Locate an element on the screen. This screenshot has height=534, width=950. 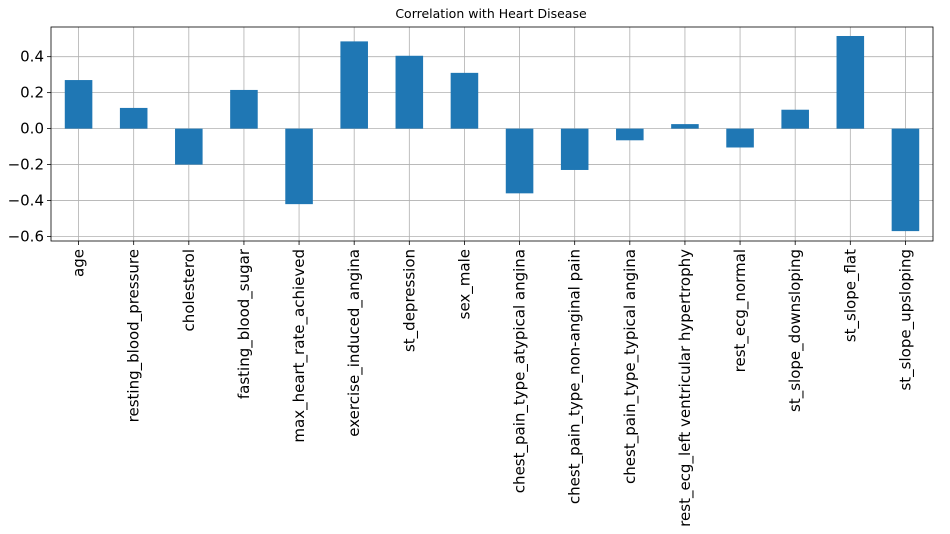
x-tick-label: chest_pain_type_non-anginal pain is located at coordinates (575, 376).